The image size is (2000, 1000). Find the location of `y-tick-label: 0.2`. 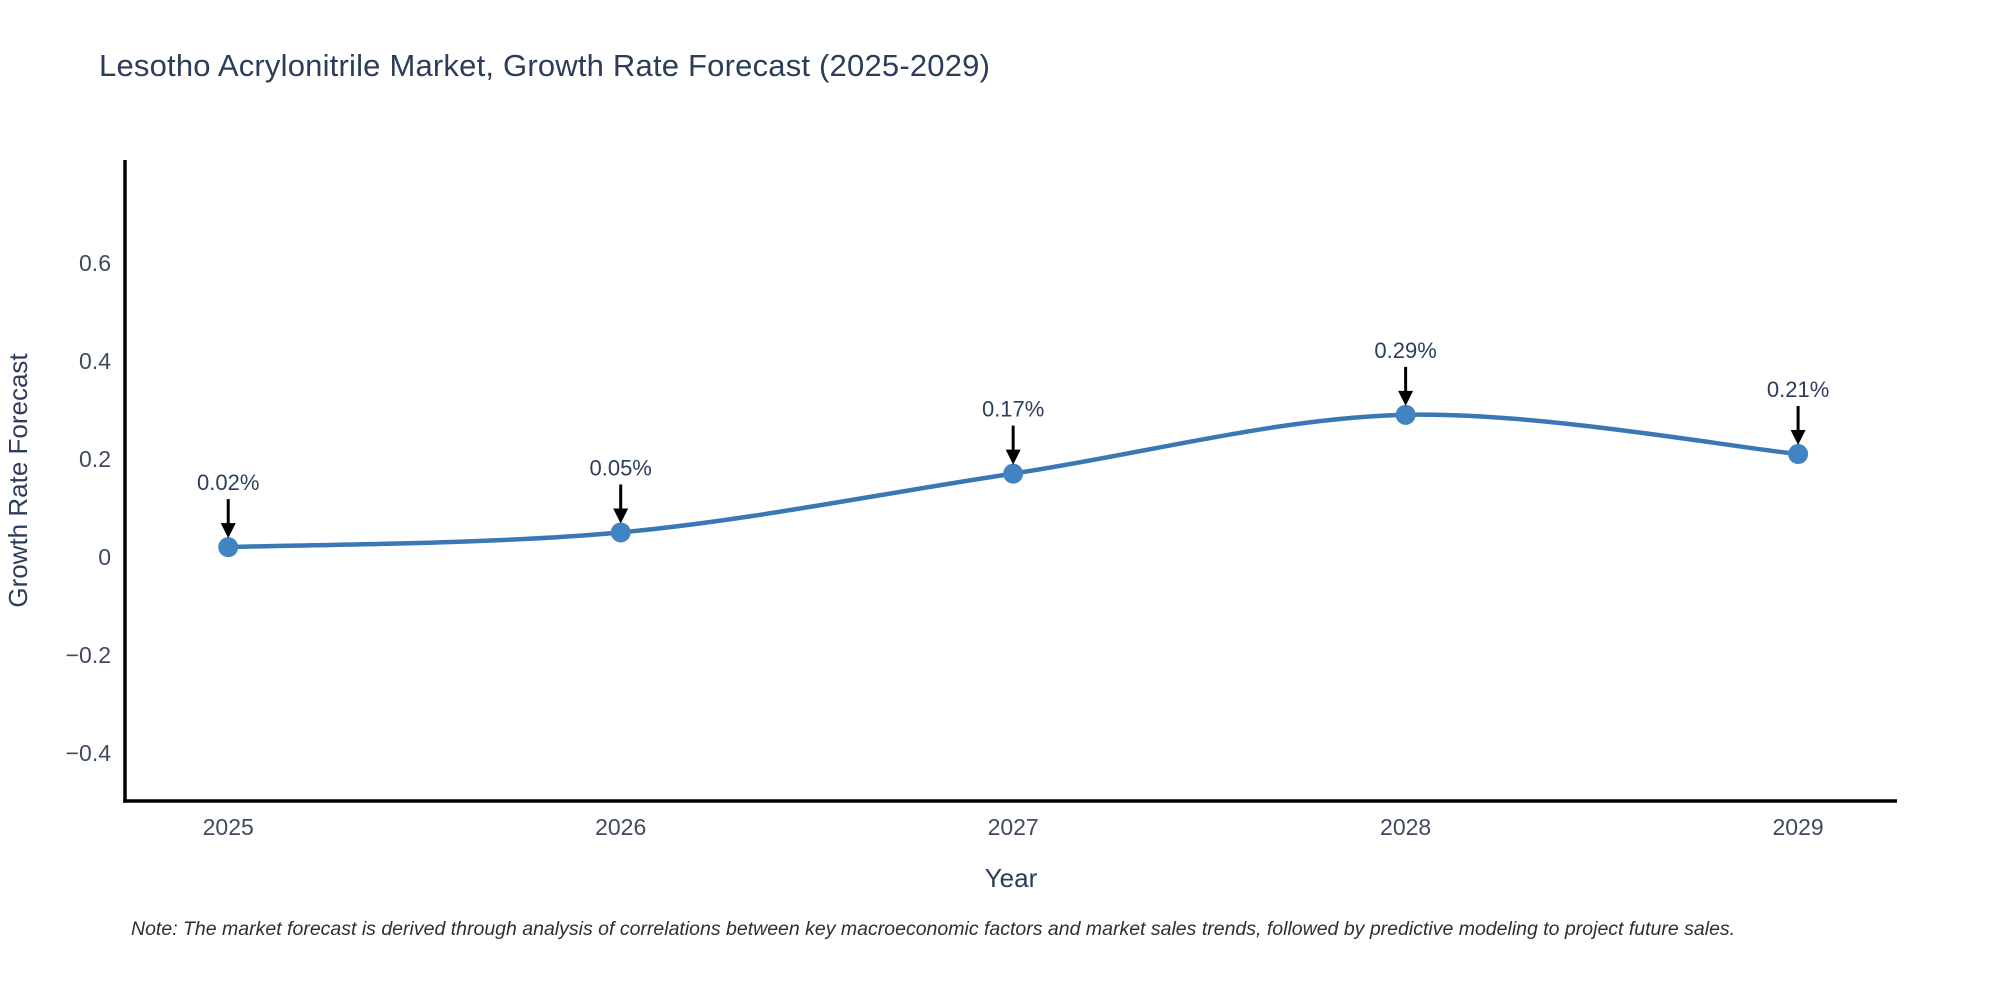

y-tick-label: 0.2 is located at coordinates (95, 459).